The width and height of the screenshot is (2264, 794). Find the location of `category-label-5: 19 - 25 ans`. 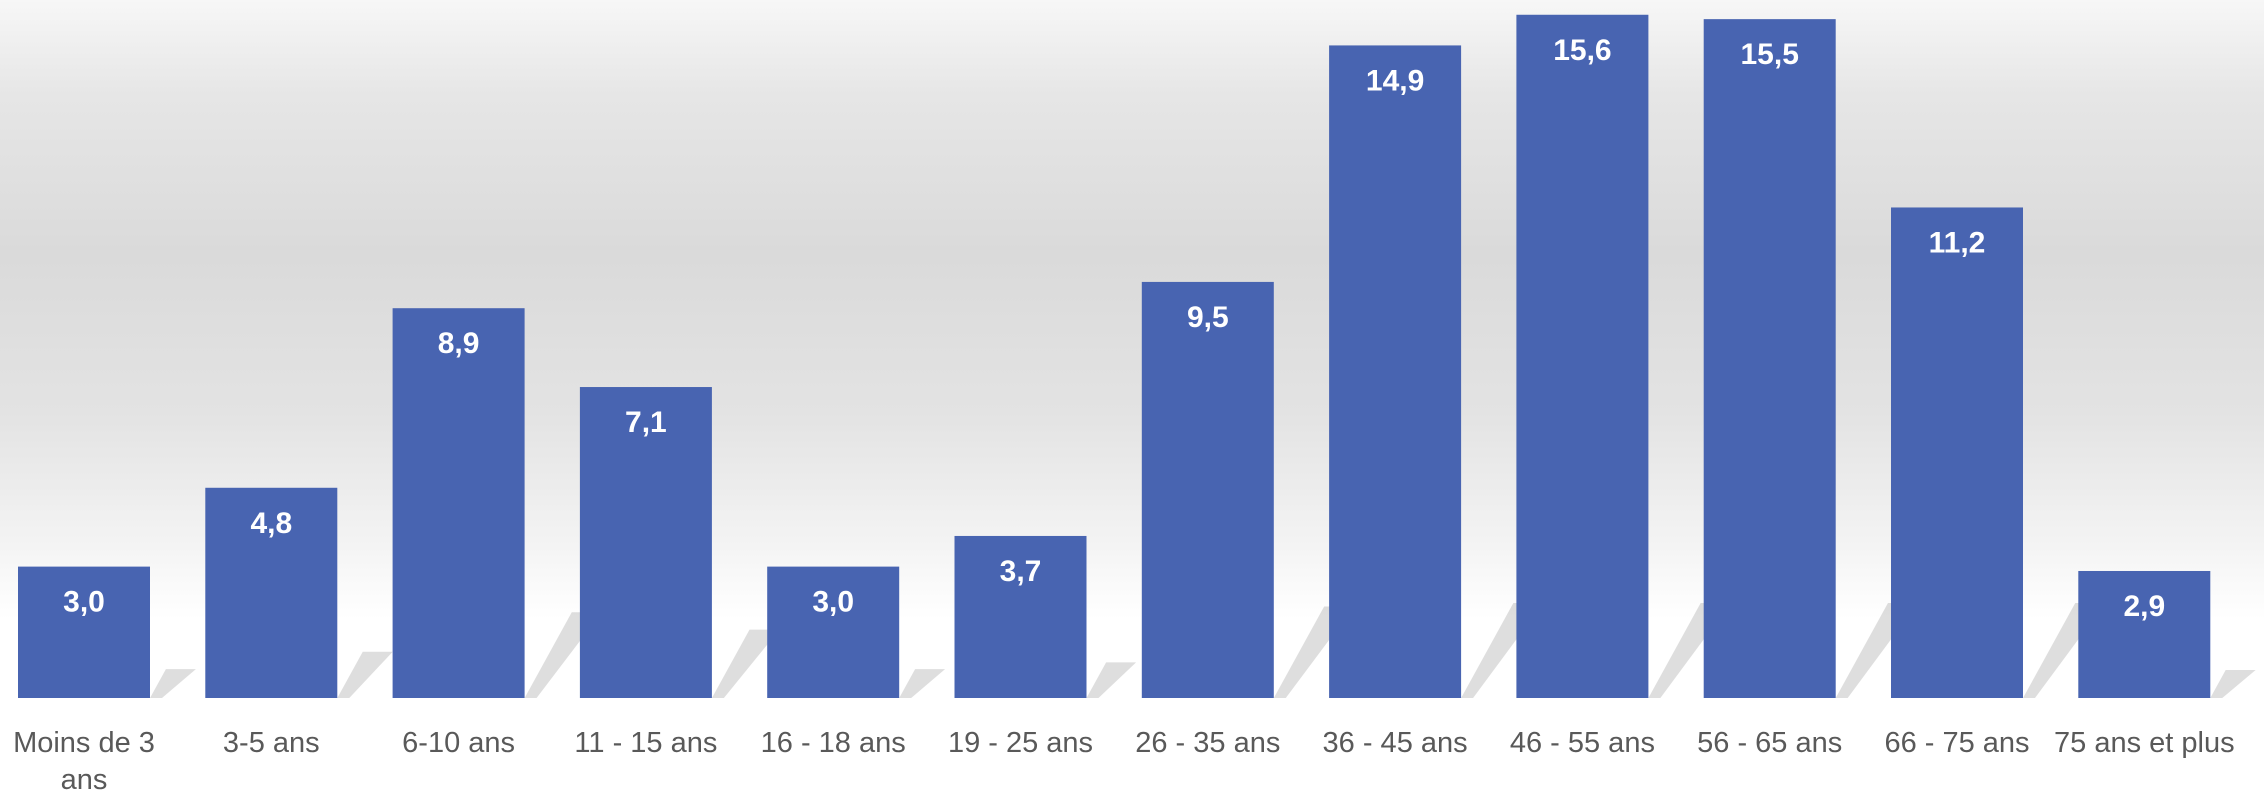

category-label-5: 19 - 25 ans is located at coordinates (1020, 743).